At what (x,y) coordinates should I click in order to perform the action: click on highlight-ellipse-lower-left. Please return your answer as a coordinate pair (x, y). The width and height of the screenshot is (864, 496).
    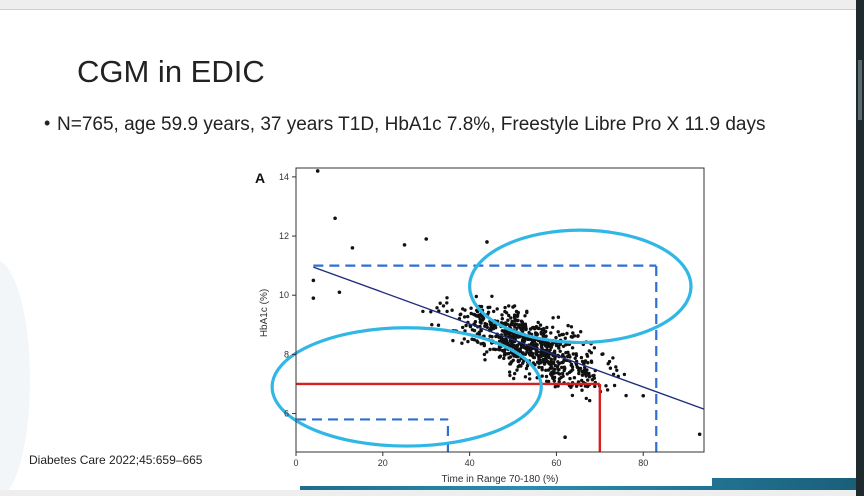
    Looking at the image, I should click on (406, 387).